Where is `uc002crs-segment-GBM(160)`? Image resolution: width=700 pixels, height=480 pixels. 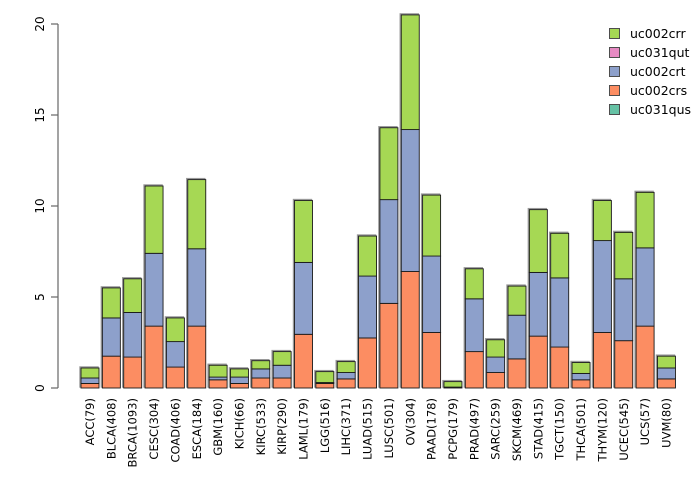
uc002crs-segment-GBM(160) is located at coordinates (218, 384).